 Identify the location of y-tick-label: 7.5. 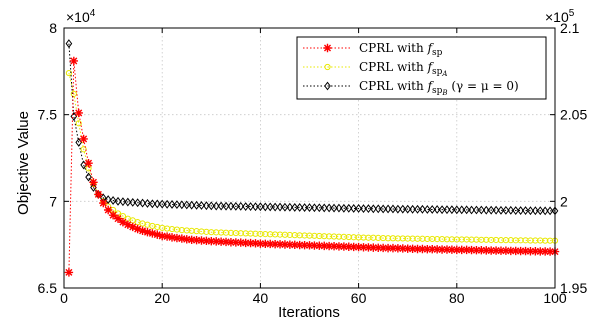
(48, 115).